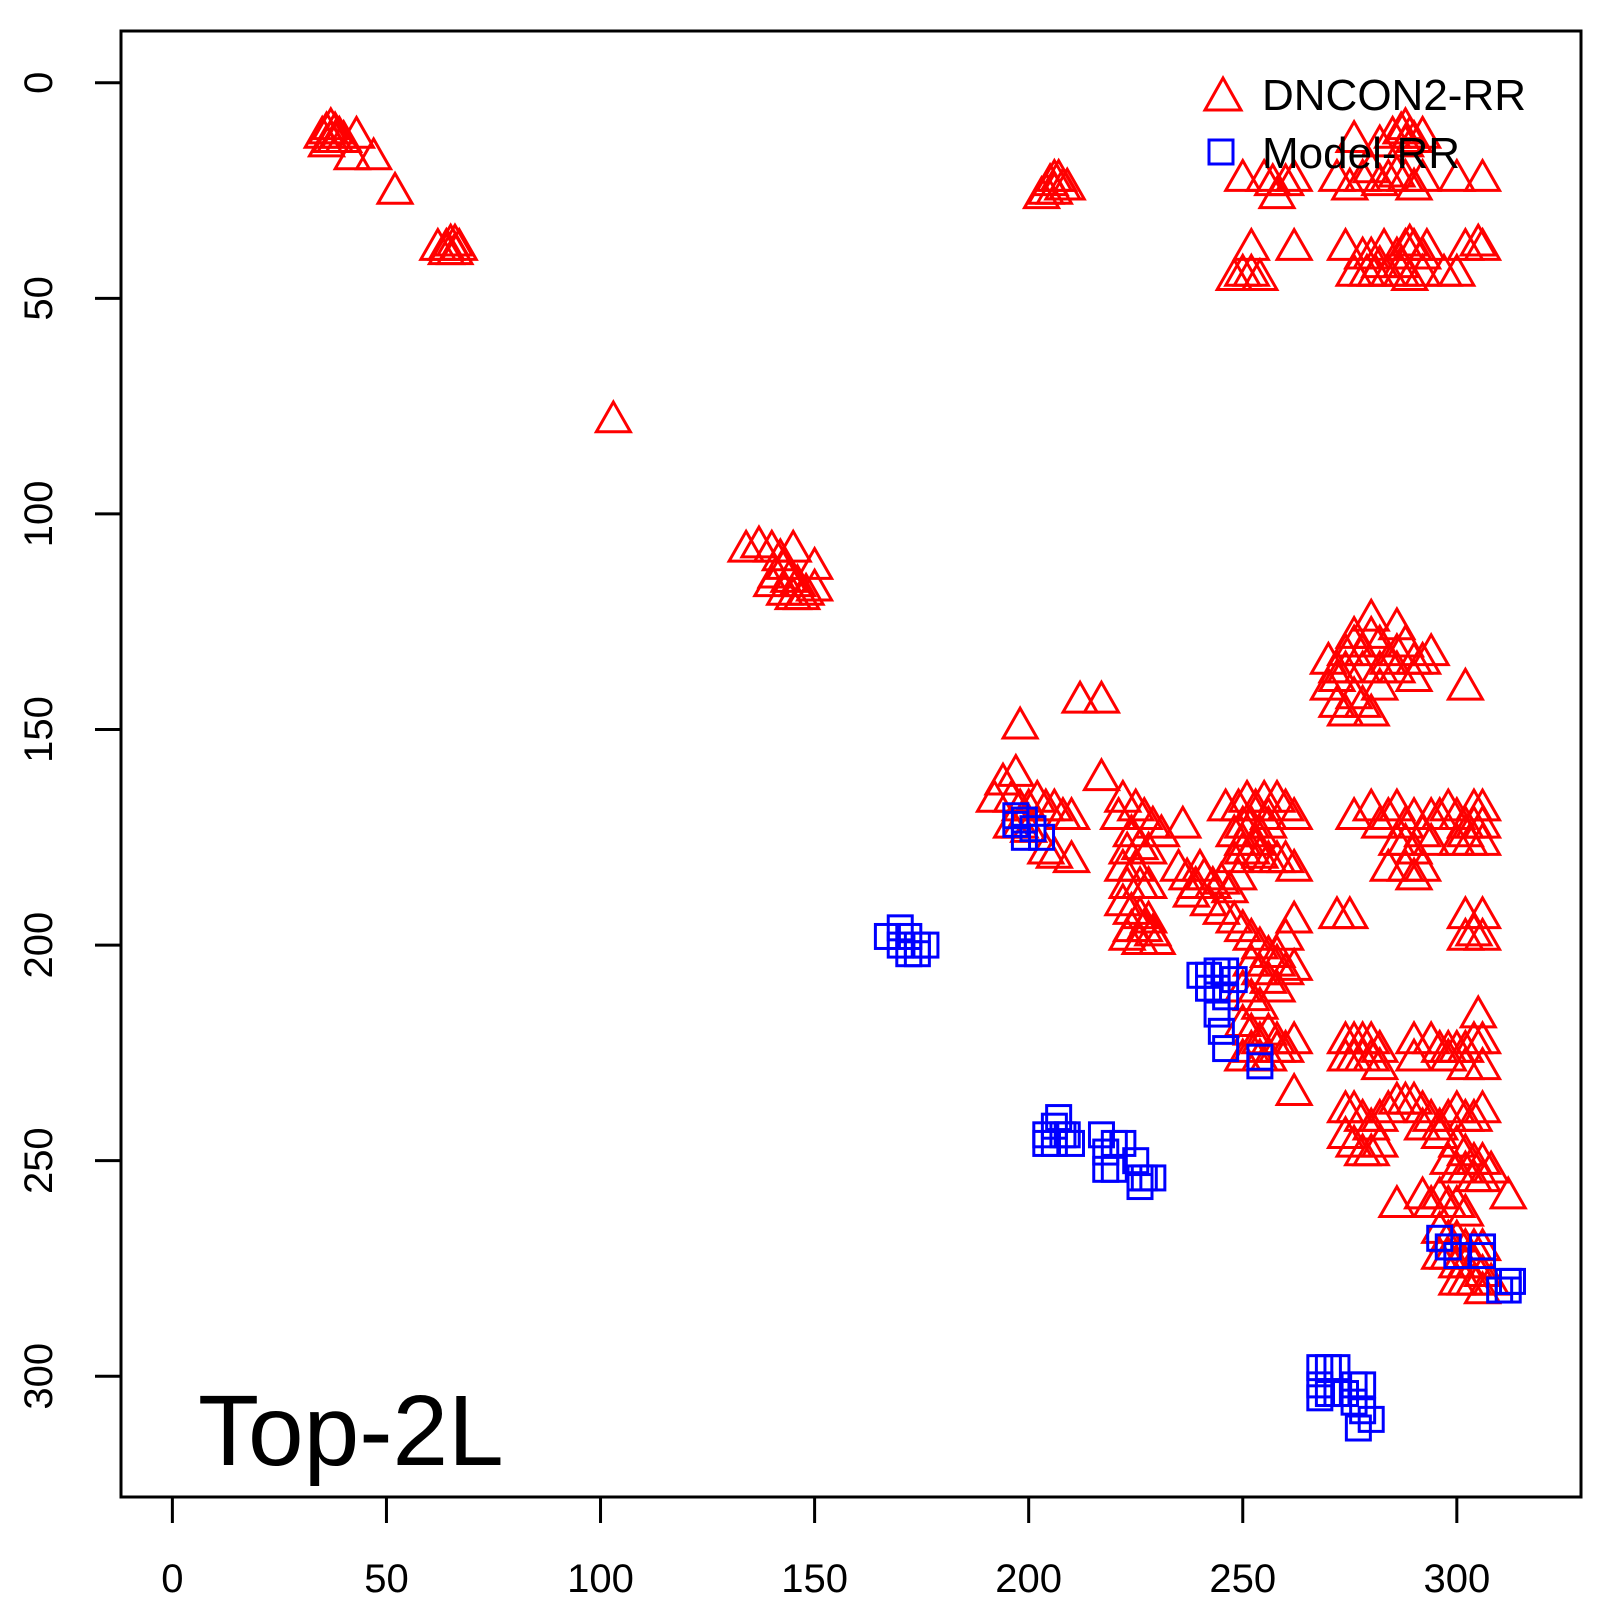  What do you see at coordinates (39, 1160) in the screenshot?
I see `y-tick-label: 250` at bounding box center [39, 1160].